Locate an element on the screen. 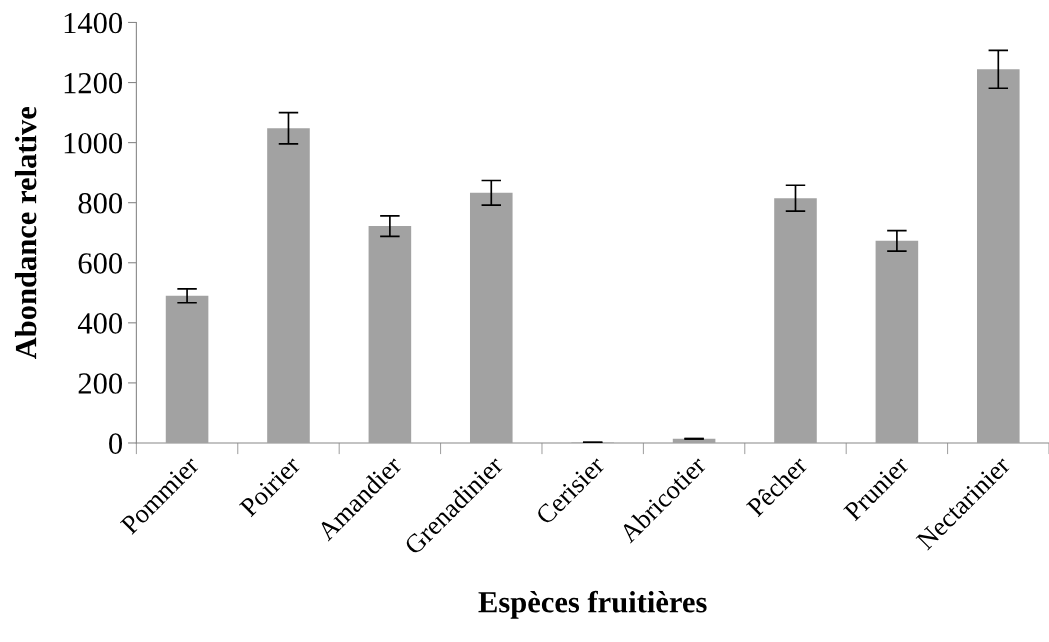 This screenshot has width=1049, height=642. y-tick-label: 1200 is located at coordinates (93, 83).